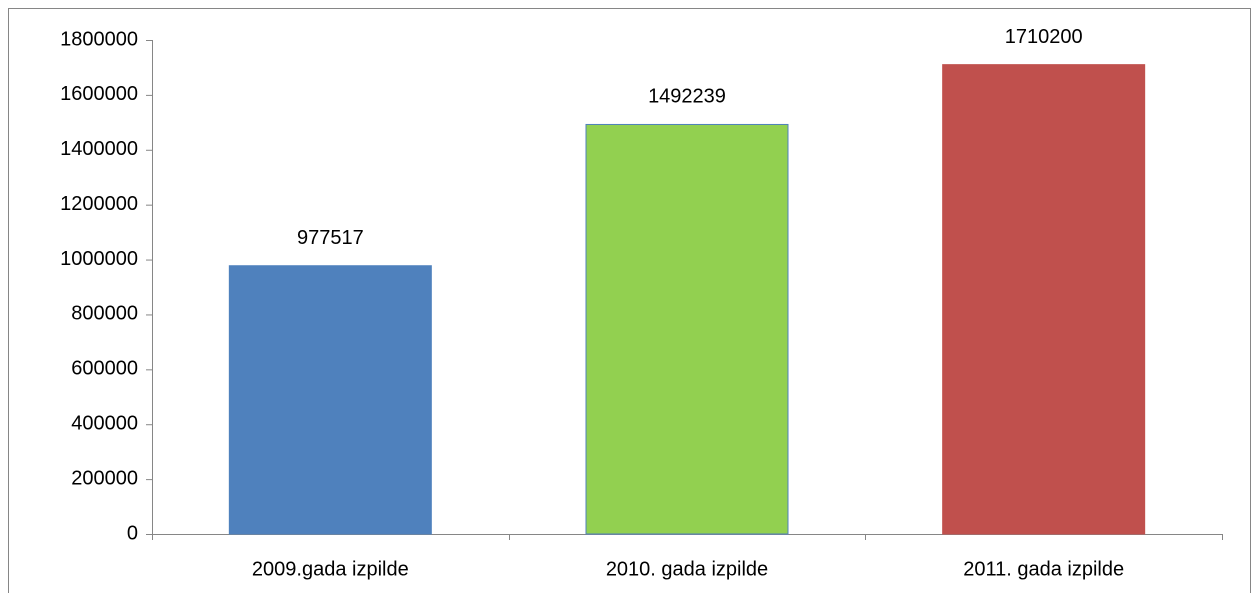 This screenshot has height=598, width=1259. What do you see at coordinates (687, 97) in the screenshot?
I see `data-label: 1492239` at bounding box center [687, 97].